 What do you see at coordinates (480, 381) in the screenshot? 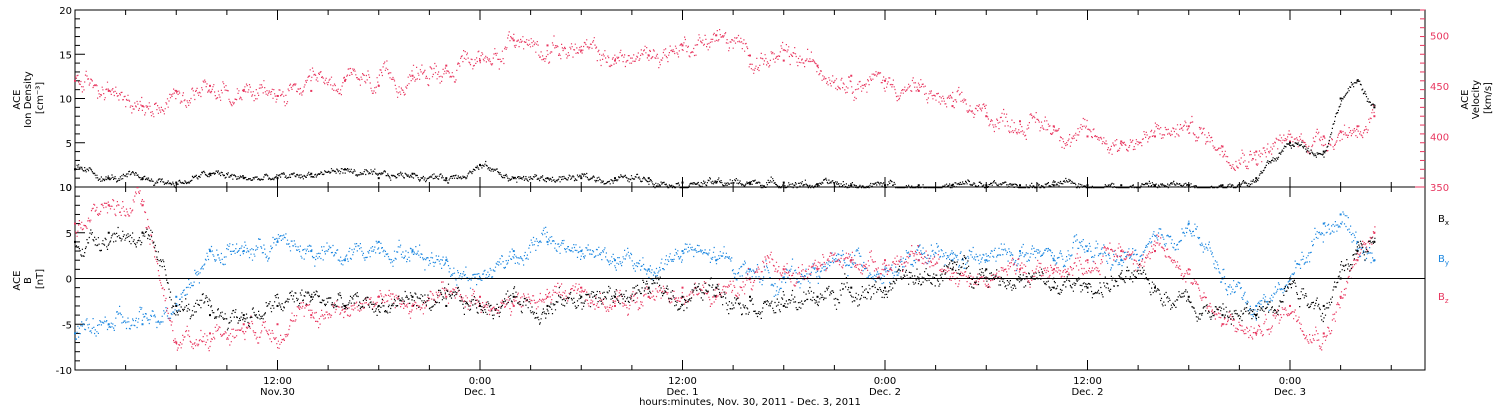
I see `x-tick-time: 0:00` at bounding box center [480, 381].